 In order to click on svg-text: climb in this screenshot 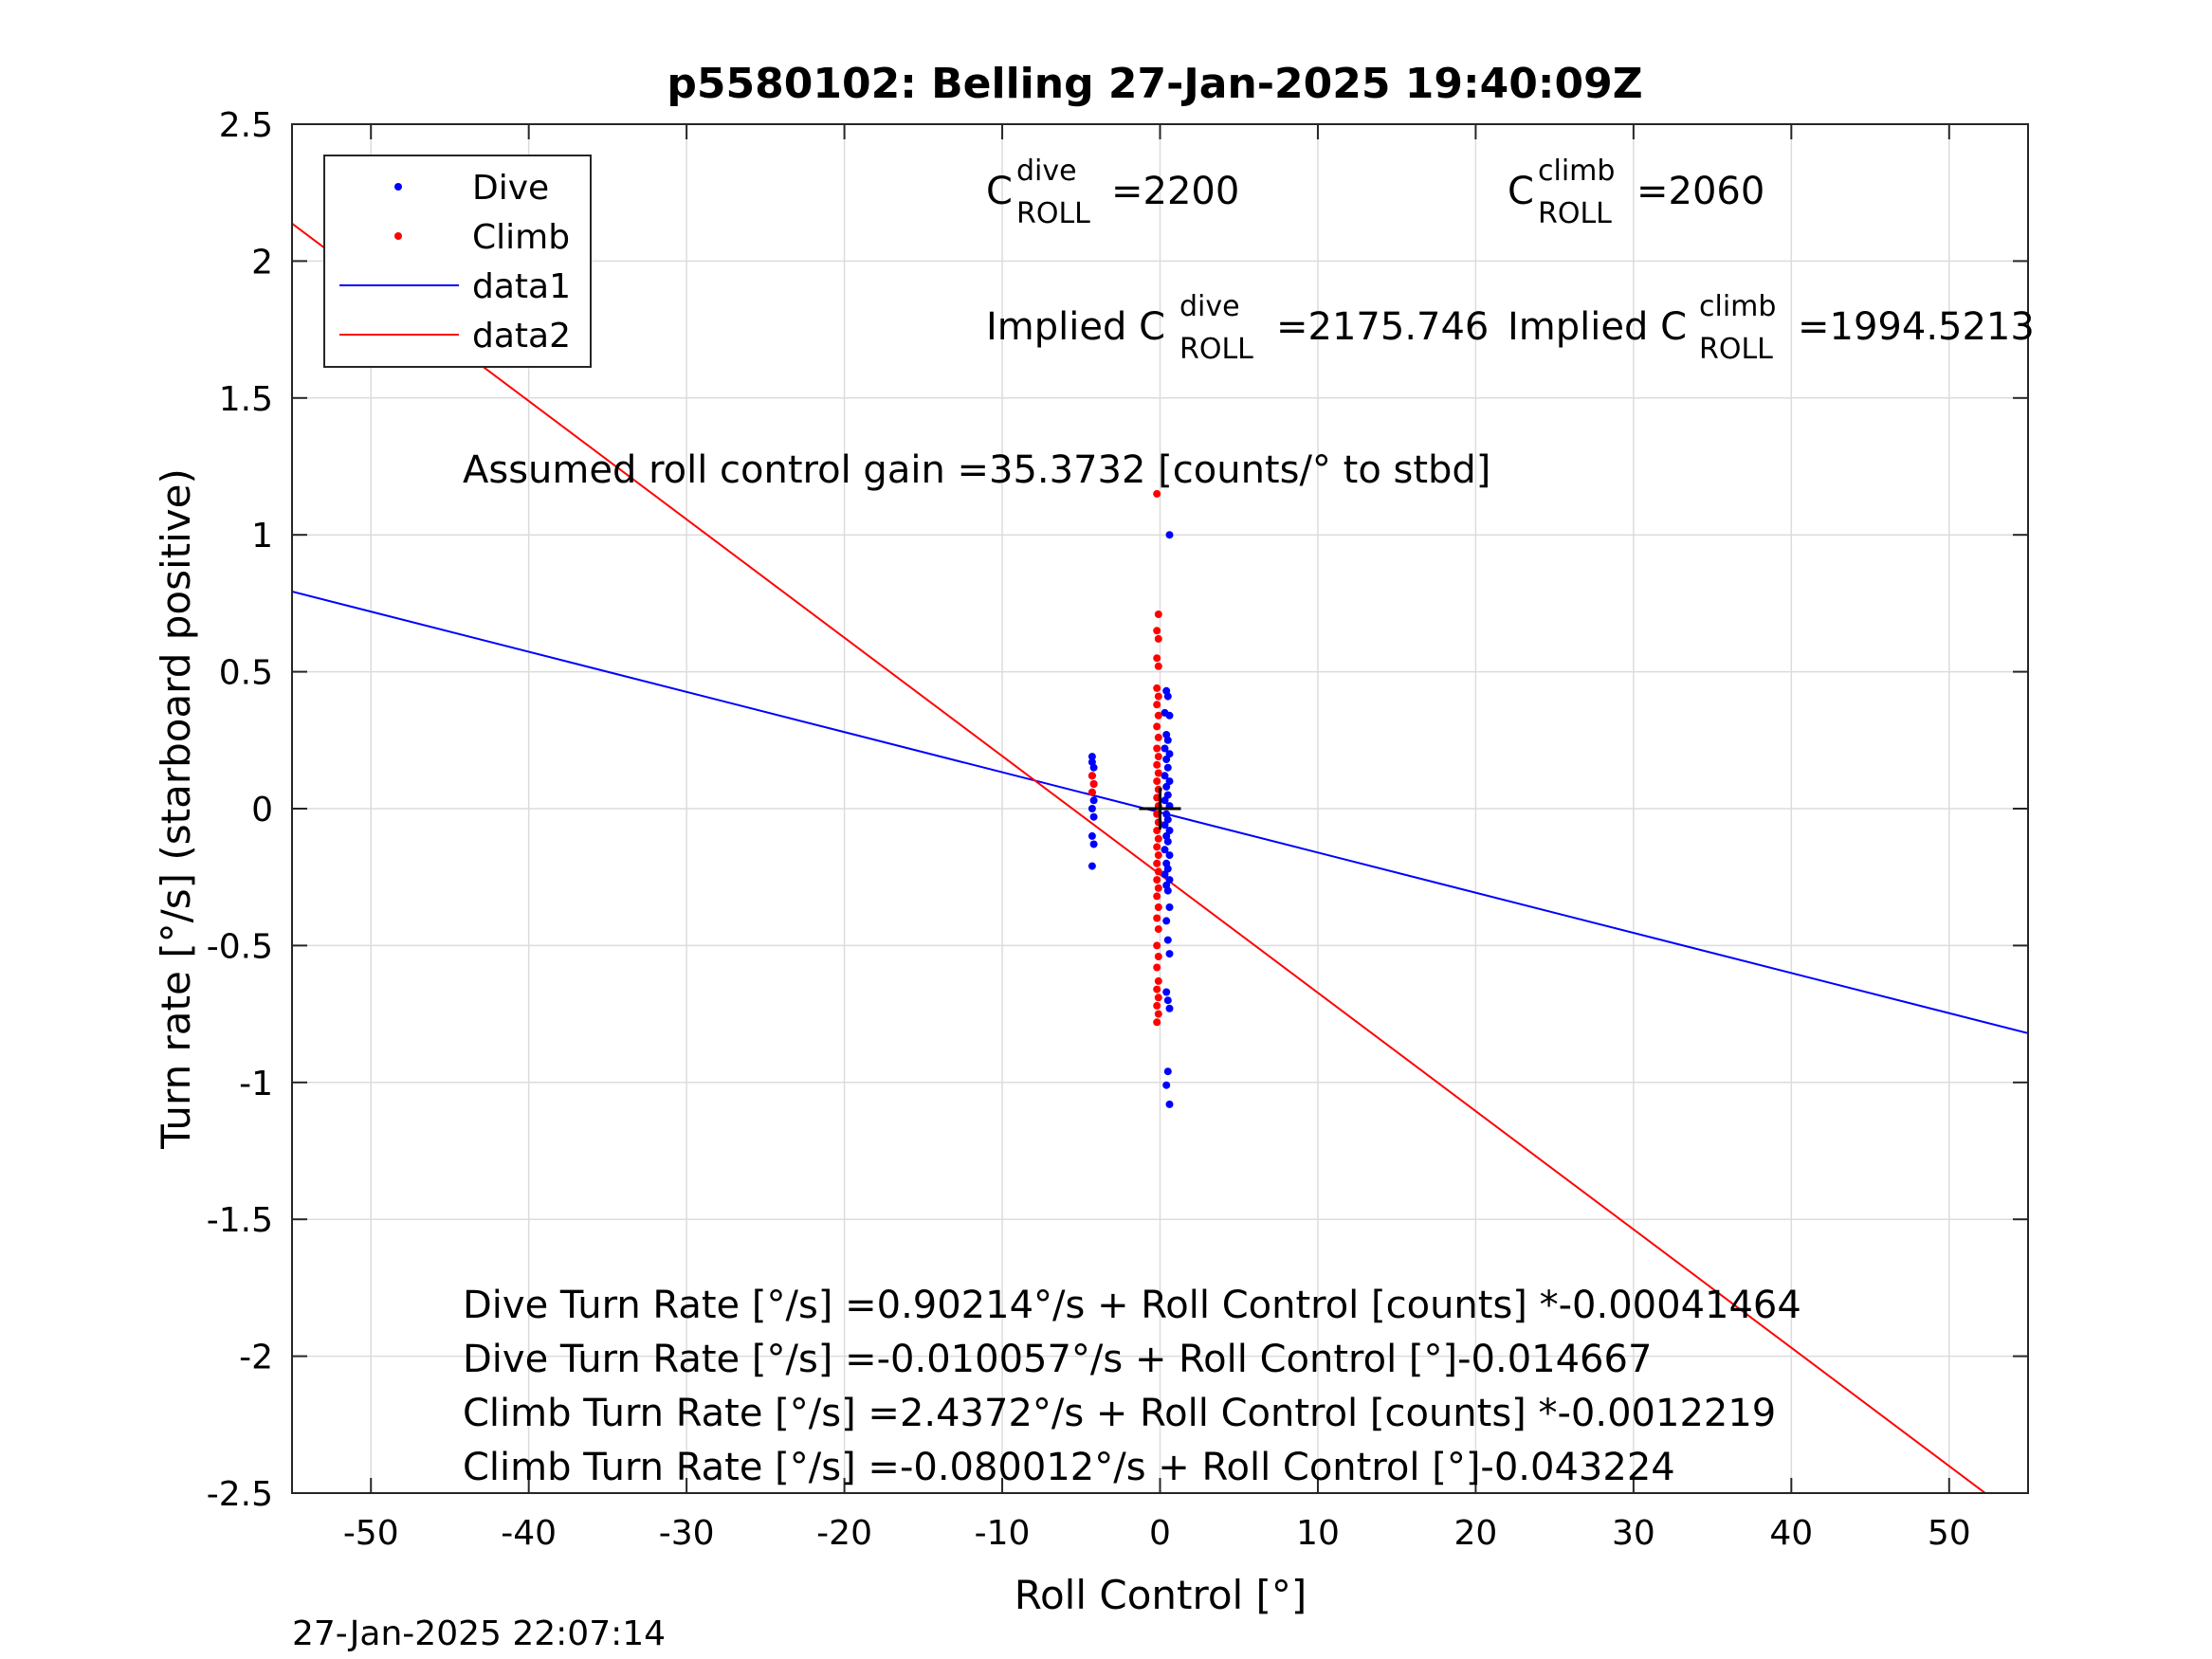, I will do `click(1737, 306)`.